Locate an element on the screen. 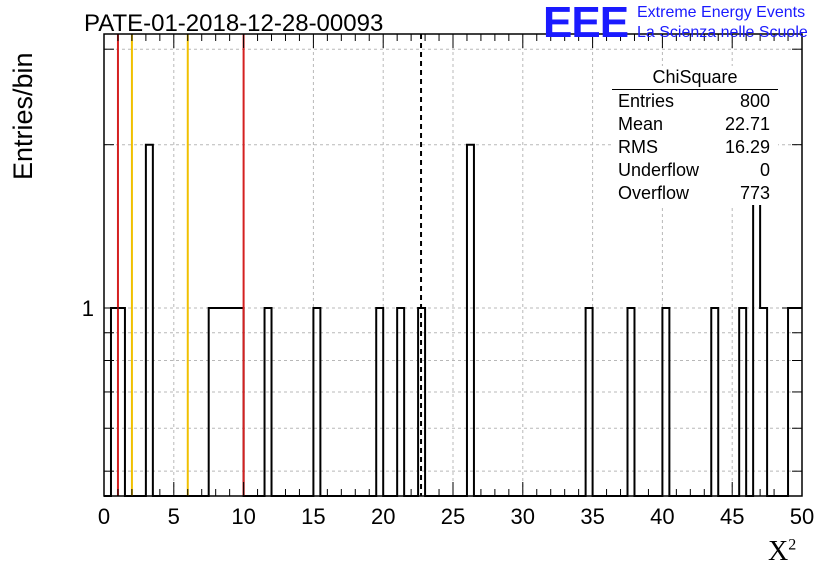  x-tick-label: 45 is located at coordinates (732, 516).